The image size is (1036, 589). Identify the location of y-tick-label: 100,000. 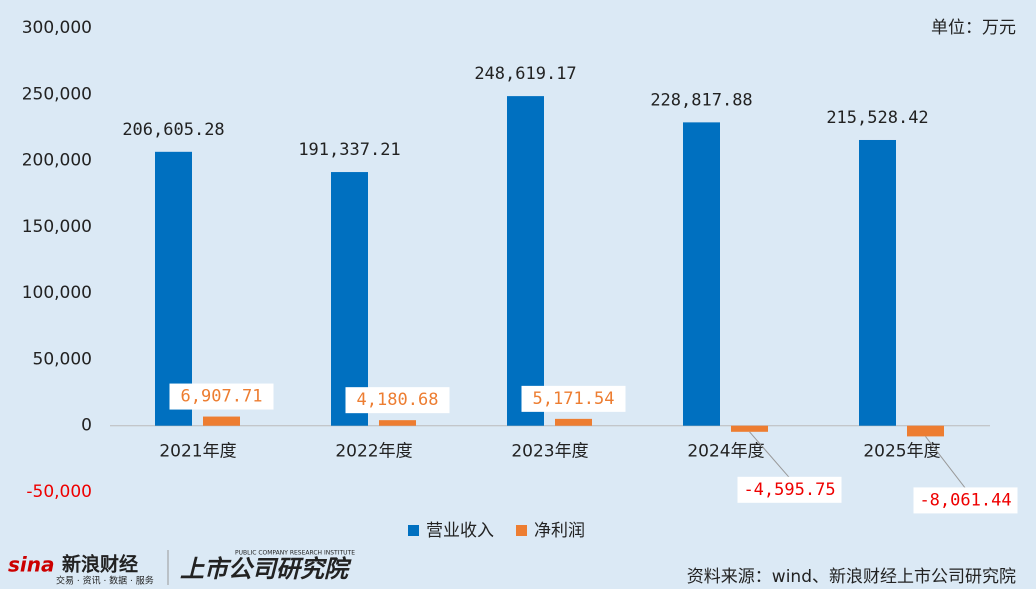
(57, 293).